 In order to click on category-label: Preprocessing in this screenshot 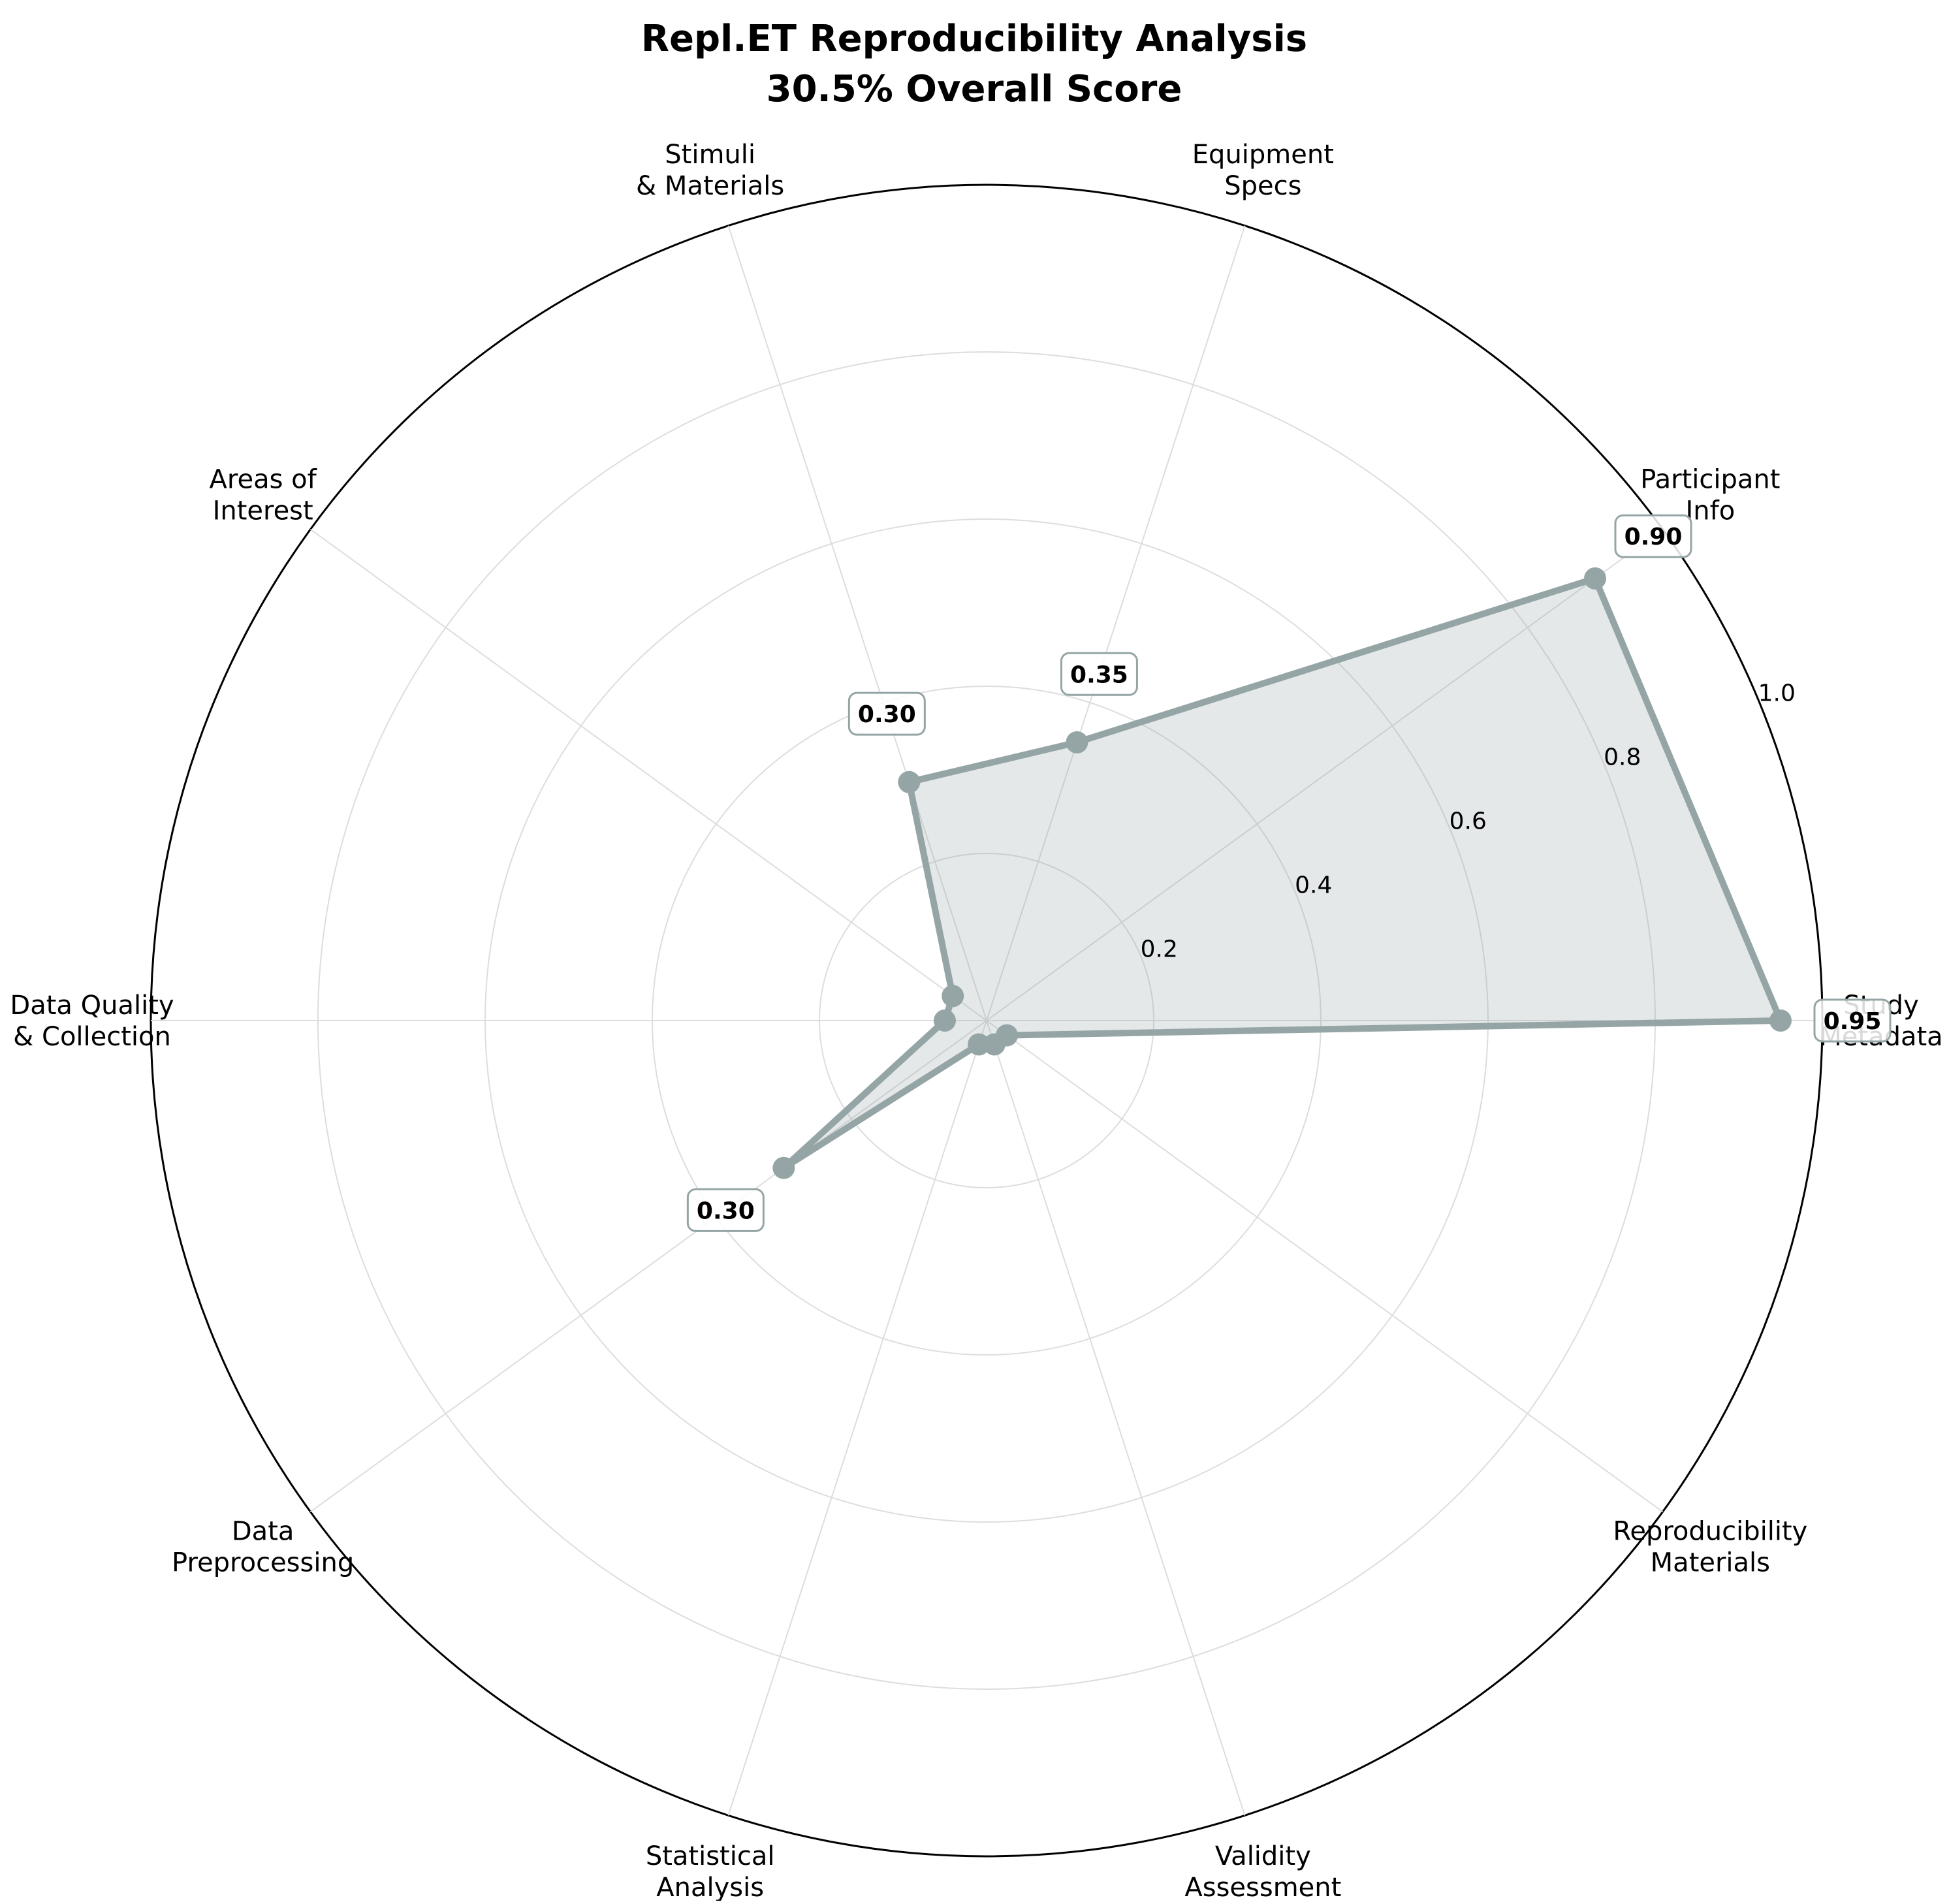, I will do `click(263, 1562)`.